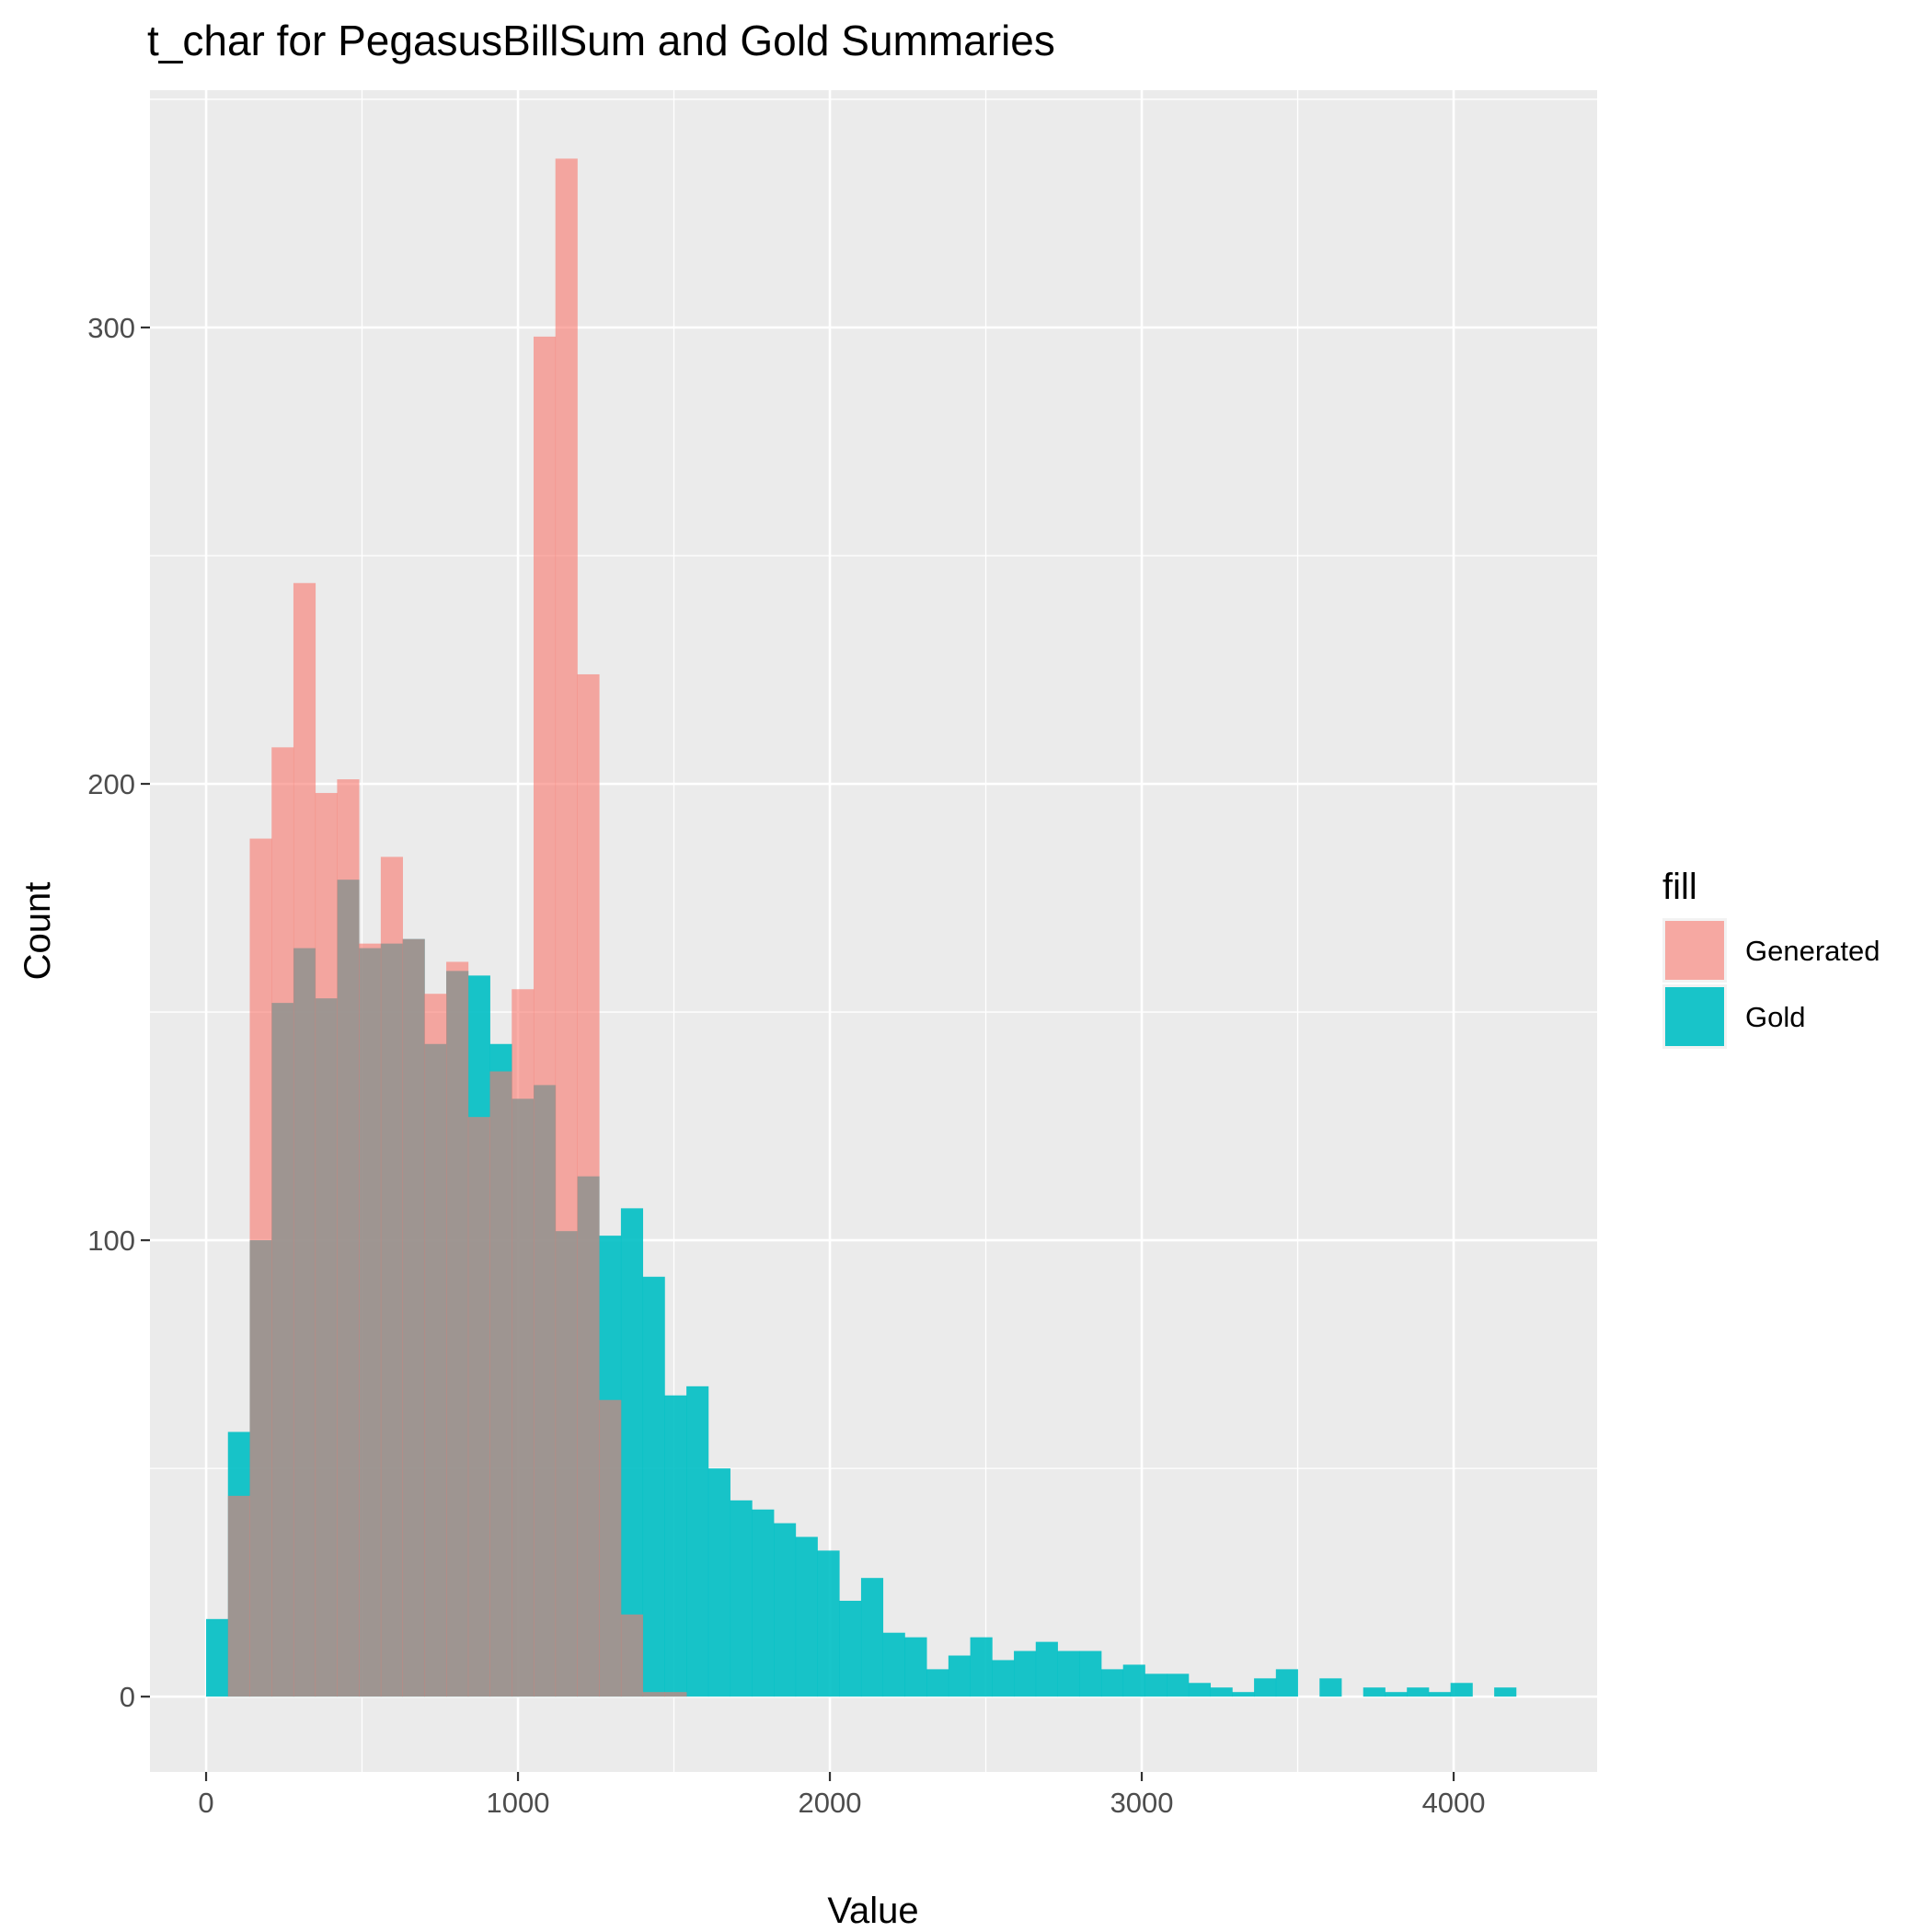 This screenshot has width=1932, height=1932. What do you see at coordinates (830, 1803) in the screenshot?
I see `x-tick-label: 2000` at bounding box center [830, 1803].